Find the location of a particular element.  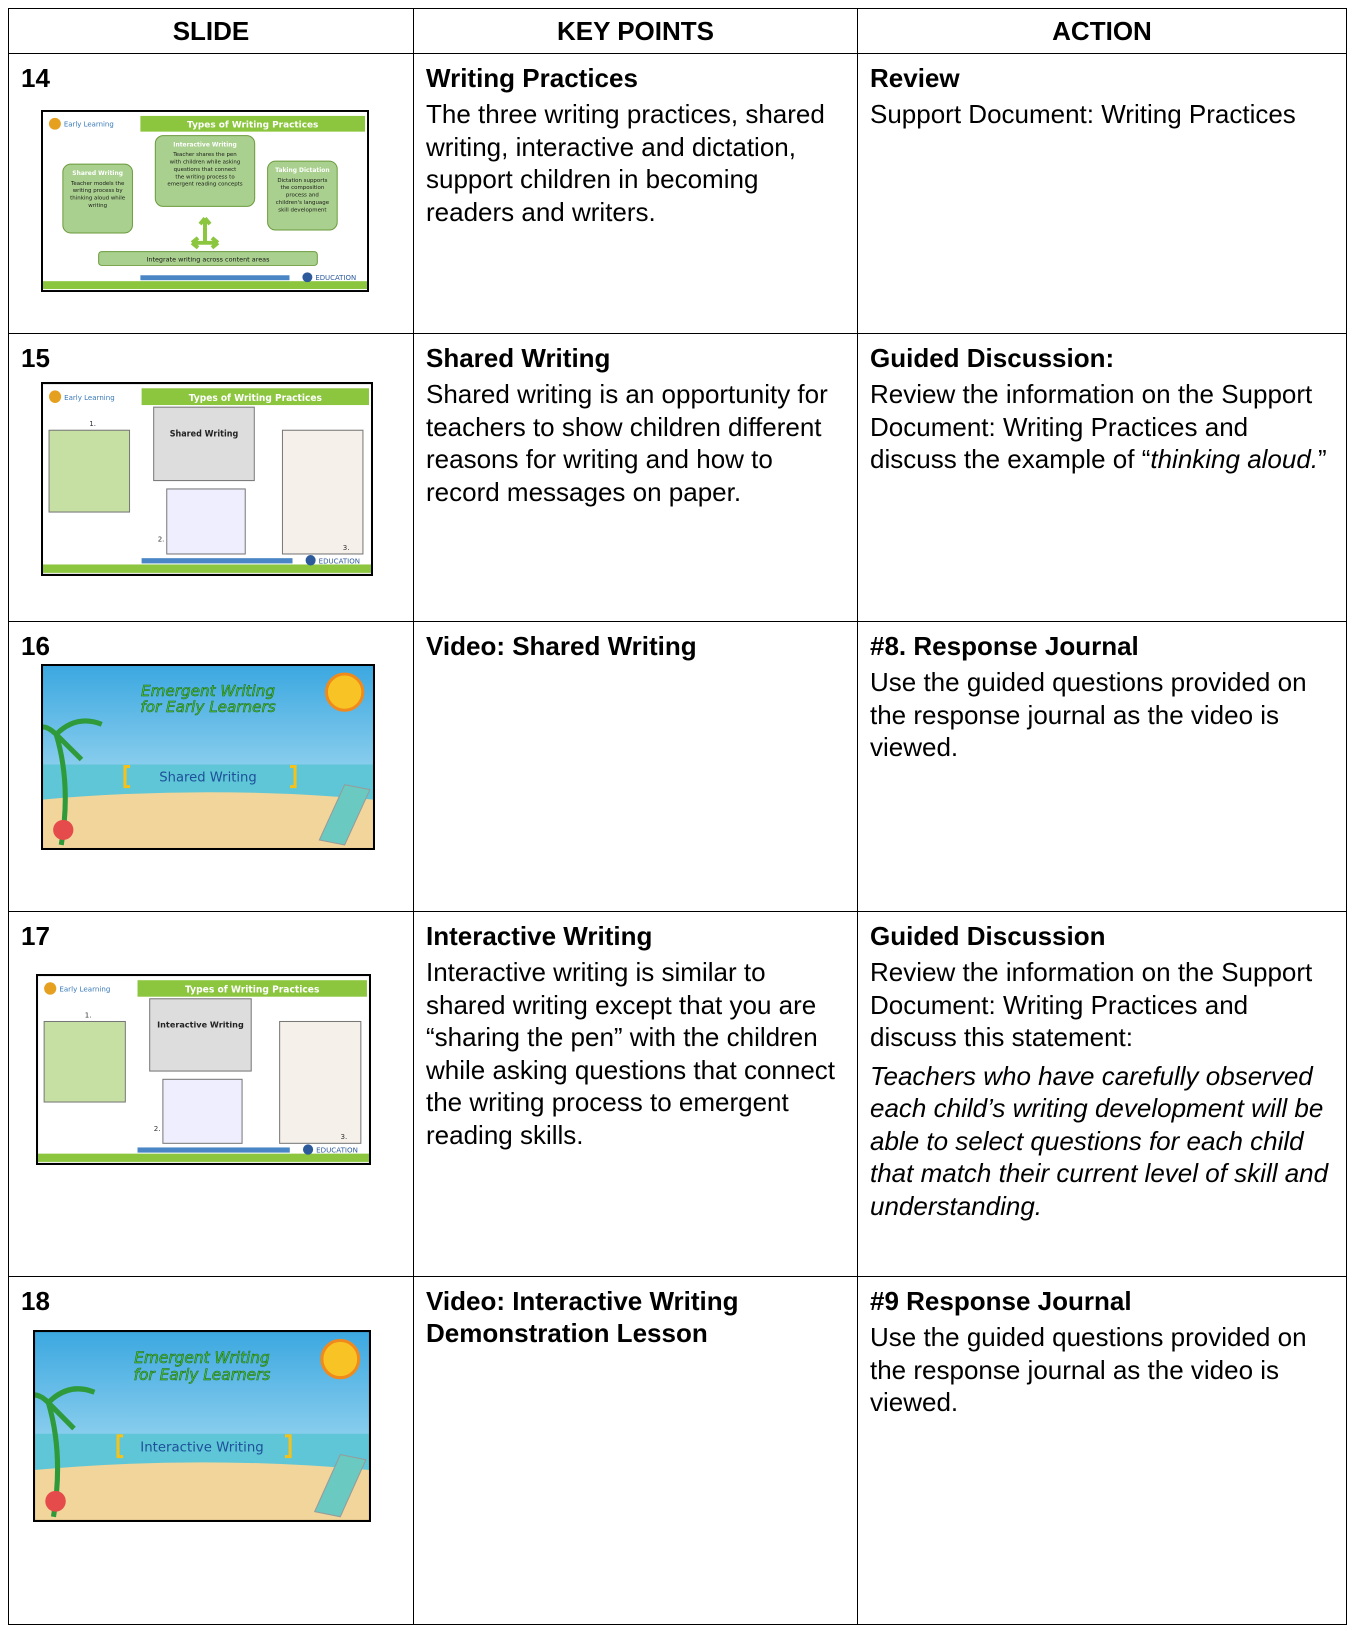

action-title: #8. Response Journal is located at coordinates (1004, 646).